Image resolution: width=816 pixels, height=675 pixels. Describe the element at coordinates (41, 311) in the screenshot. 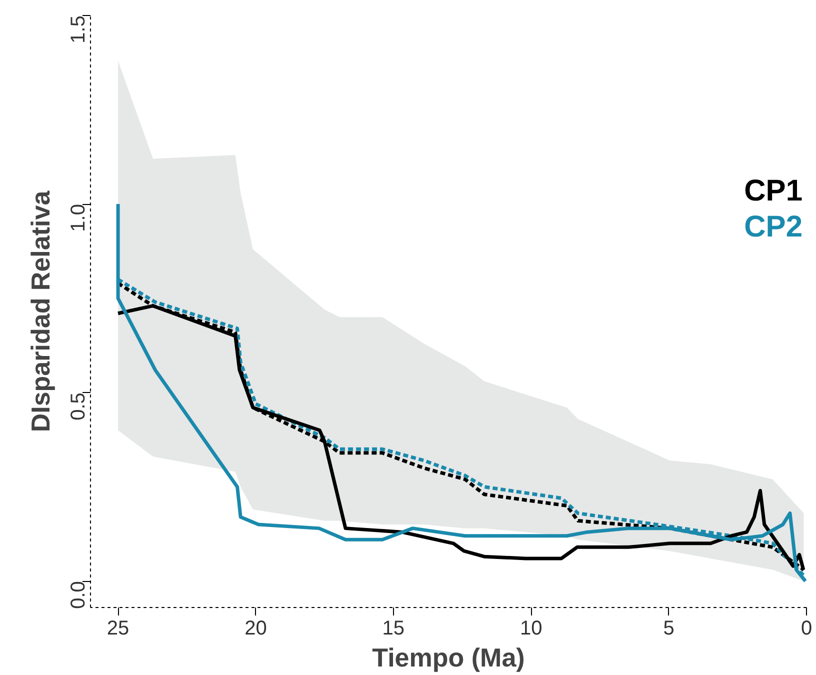

I see `y-axis-title: DIsparidad Relativa` at that location.